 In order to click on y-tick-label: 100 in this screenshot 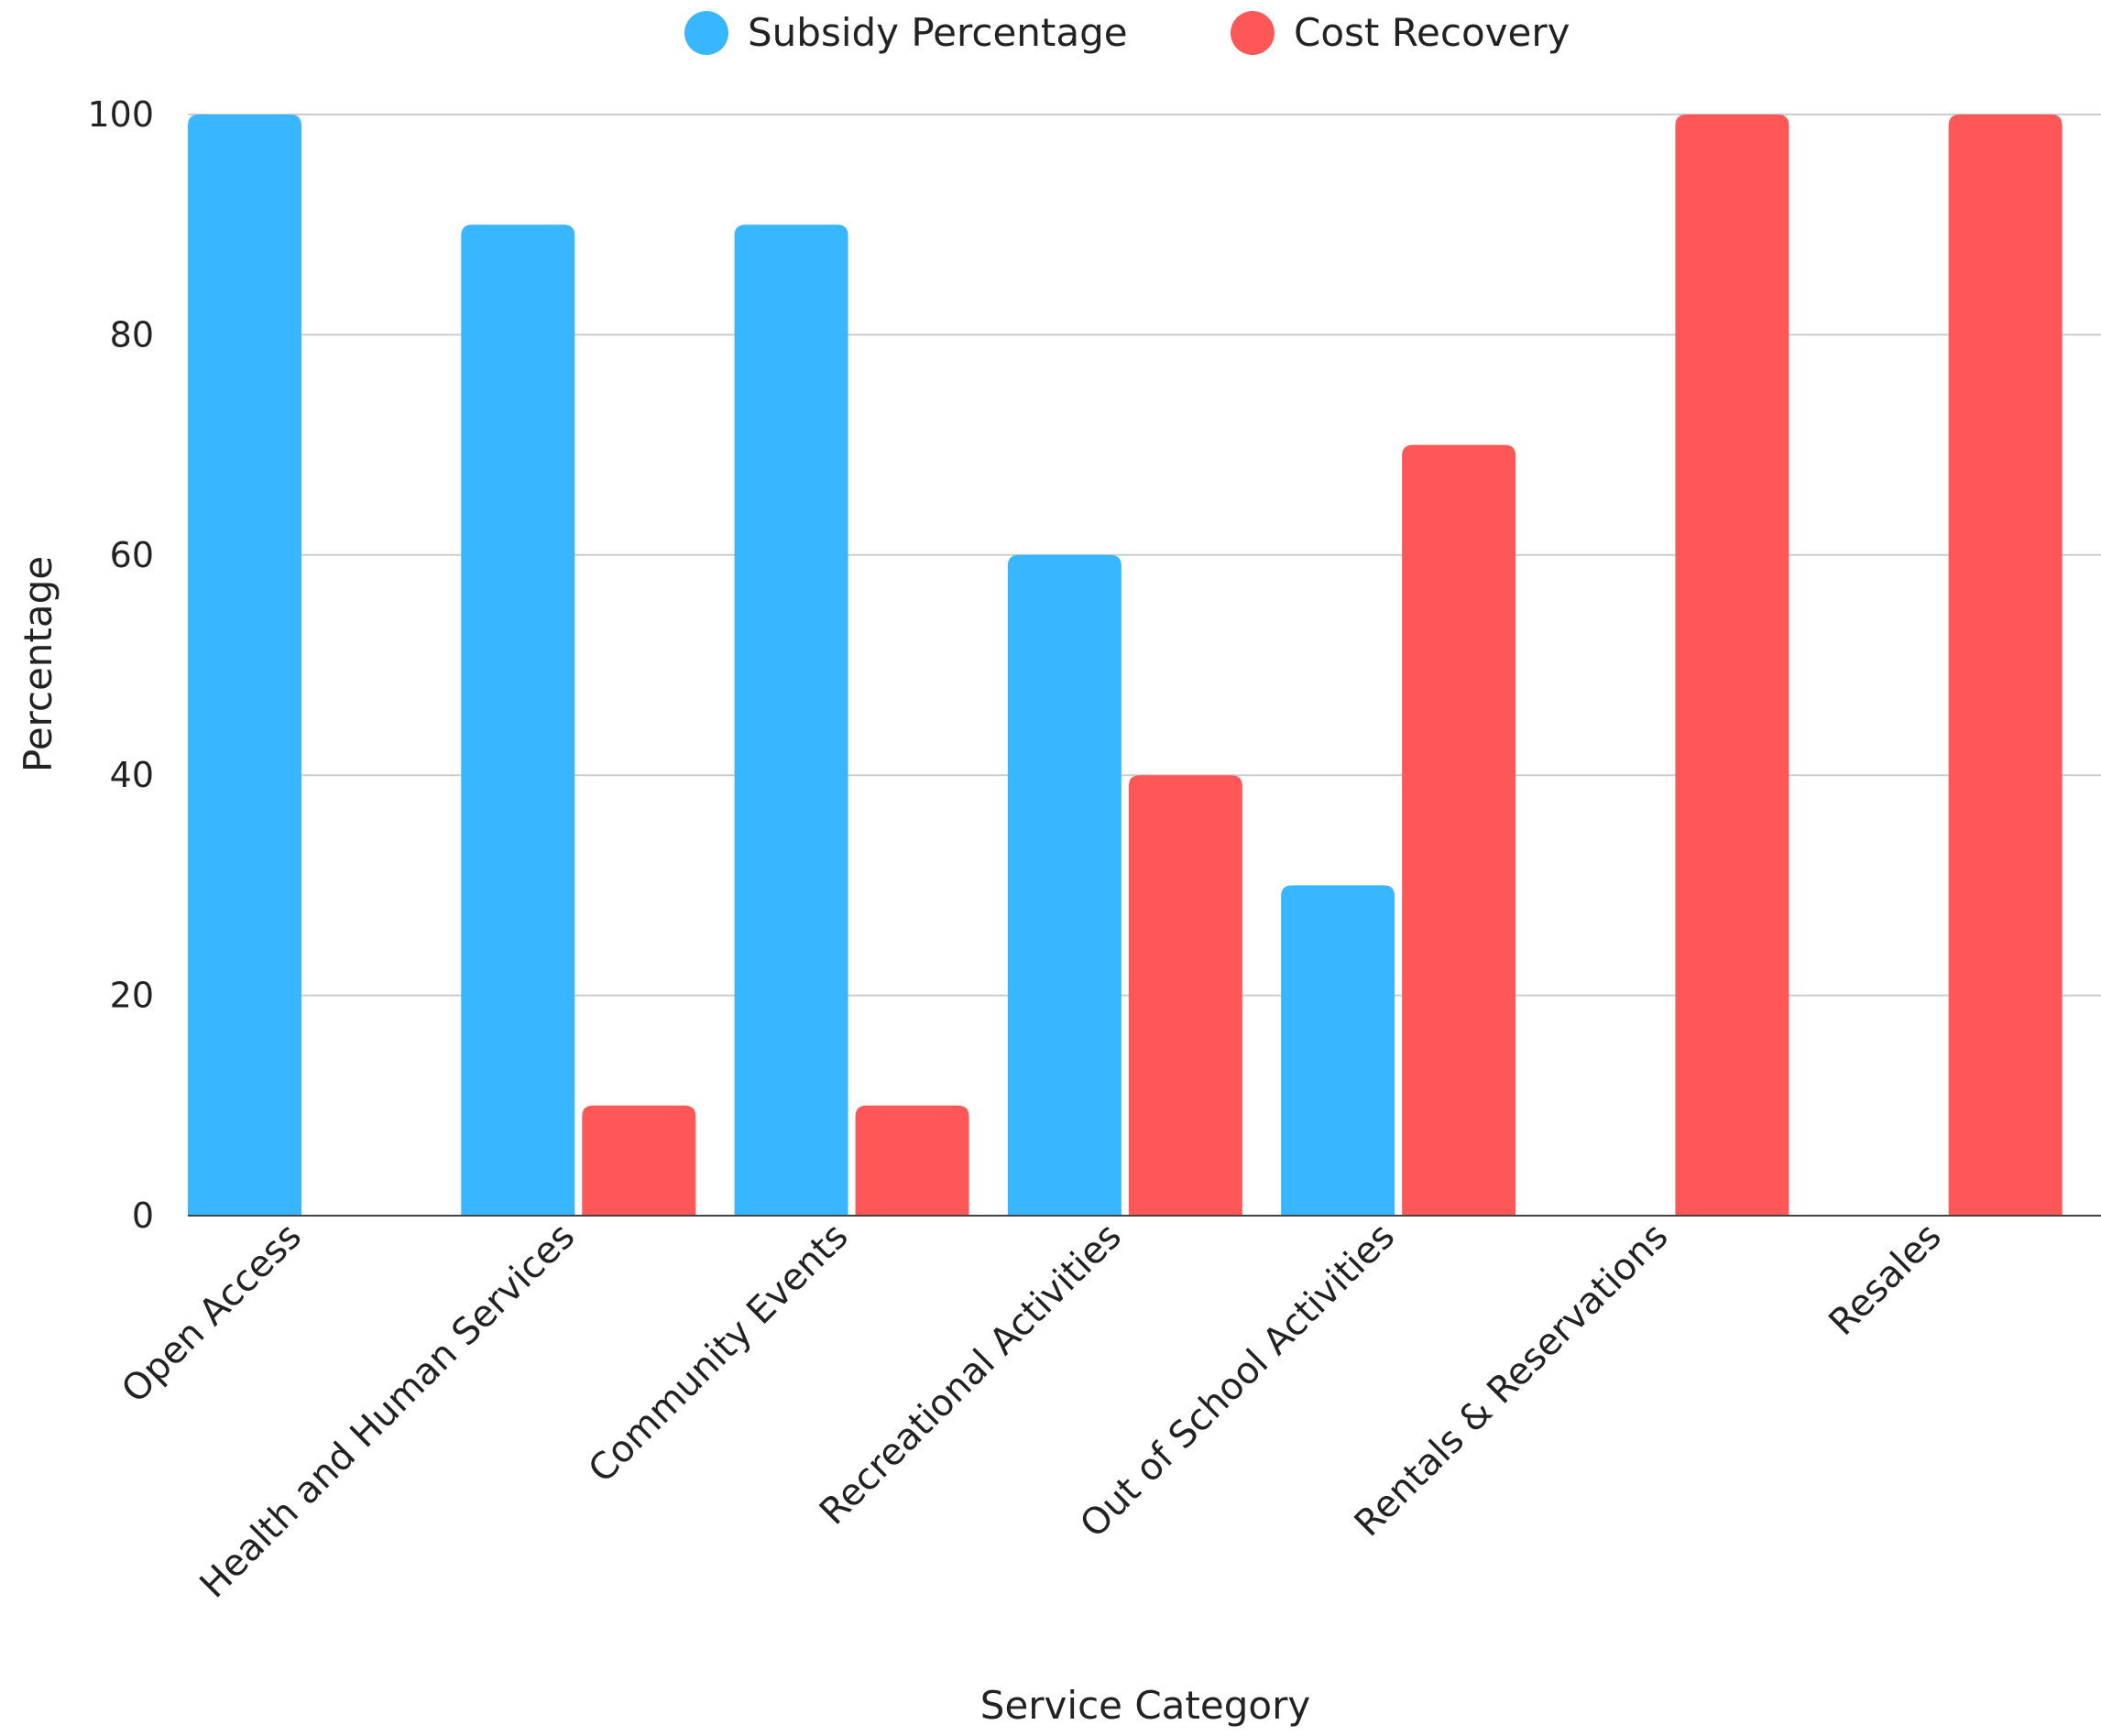, I will do `click(120, 115)`.